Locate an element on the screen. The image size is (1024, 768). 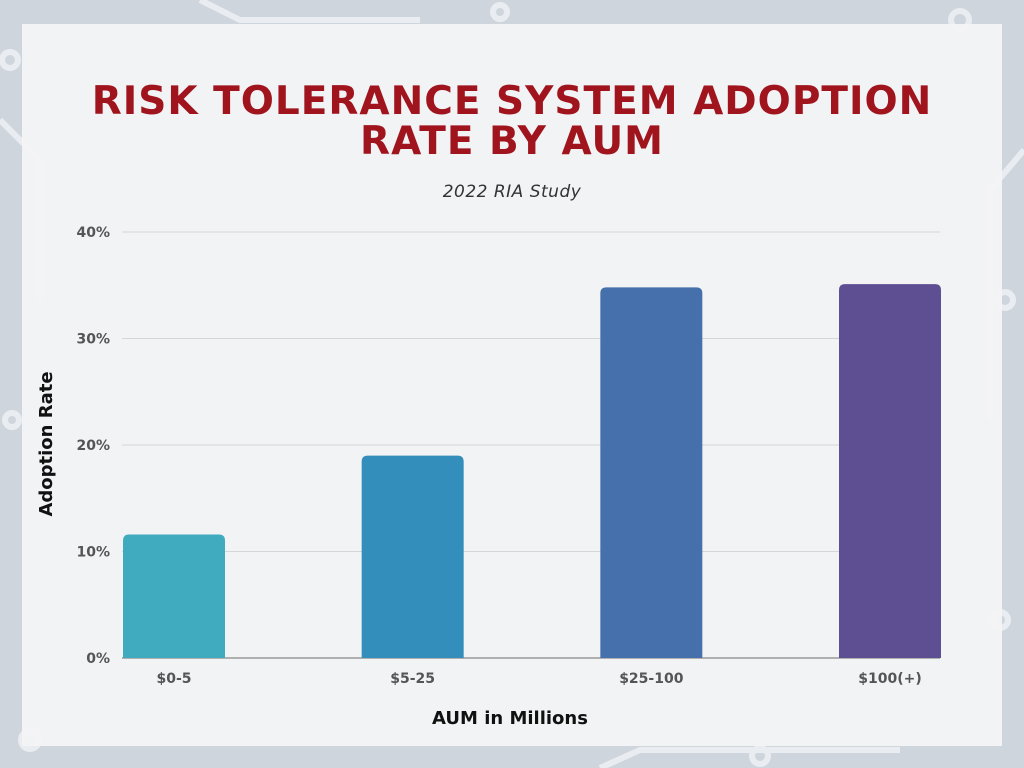
x-tick-label: $0-5 is located at coordinates (173, 679).